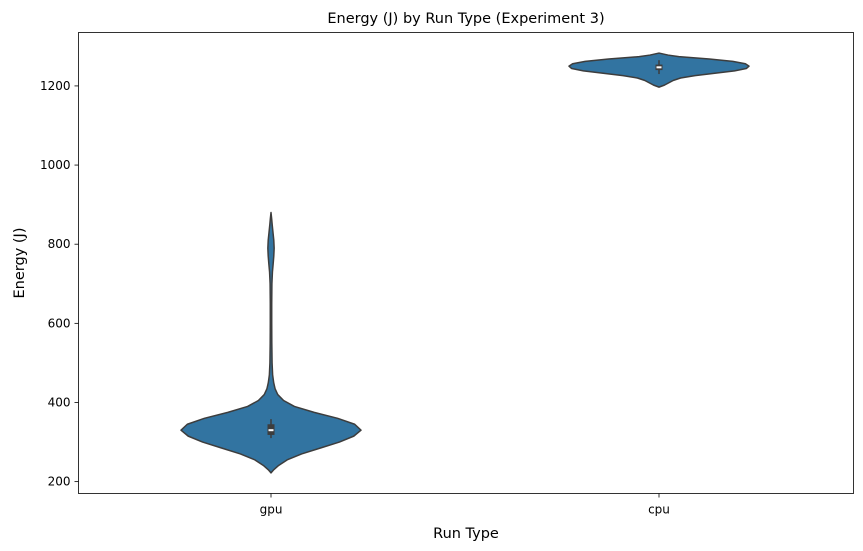  Describe the element at coordinates (59, 323) in the screenshot. I see `y-tick-label: 600` at that location.